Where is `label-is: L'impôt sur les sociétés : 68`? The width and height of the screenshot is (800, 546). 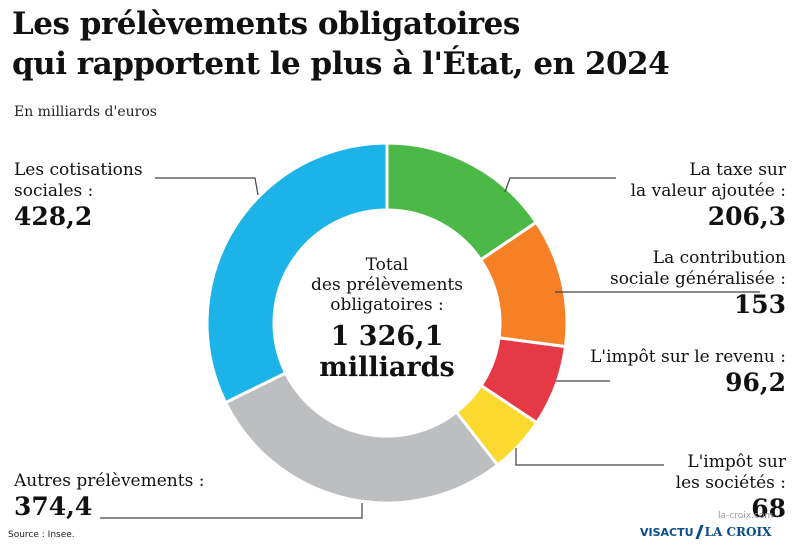 label-is: L'impôt sur les sociétés : 68 is located at coordinates (731, 488).